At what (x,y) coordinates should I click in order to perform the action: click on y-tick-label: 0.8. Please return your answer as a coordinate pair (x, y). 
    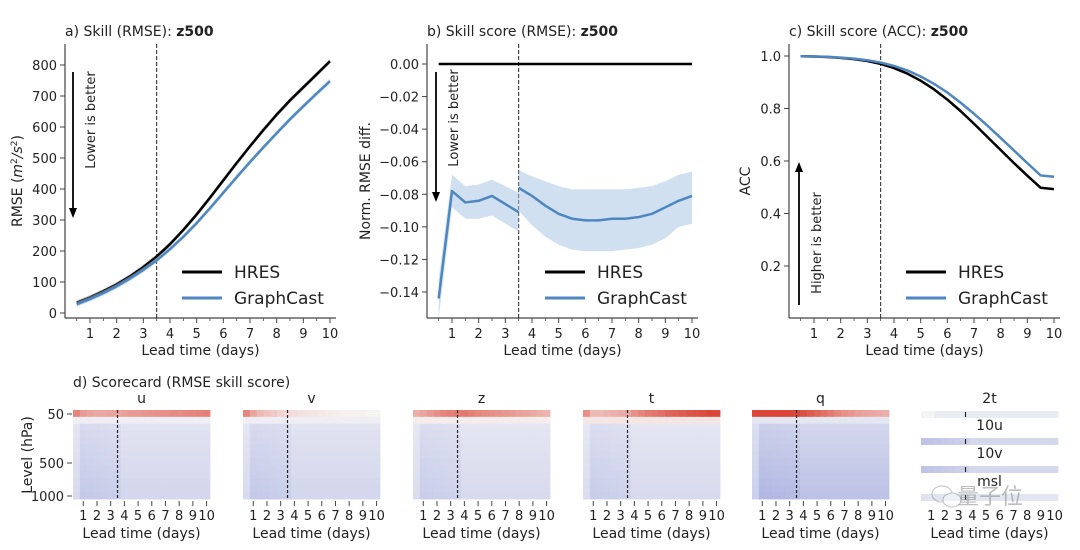
    Looking at the image, I should click on (770, 110).